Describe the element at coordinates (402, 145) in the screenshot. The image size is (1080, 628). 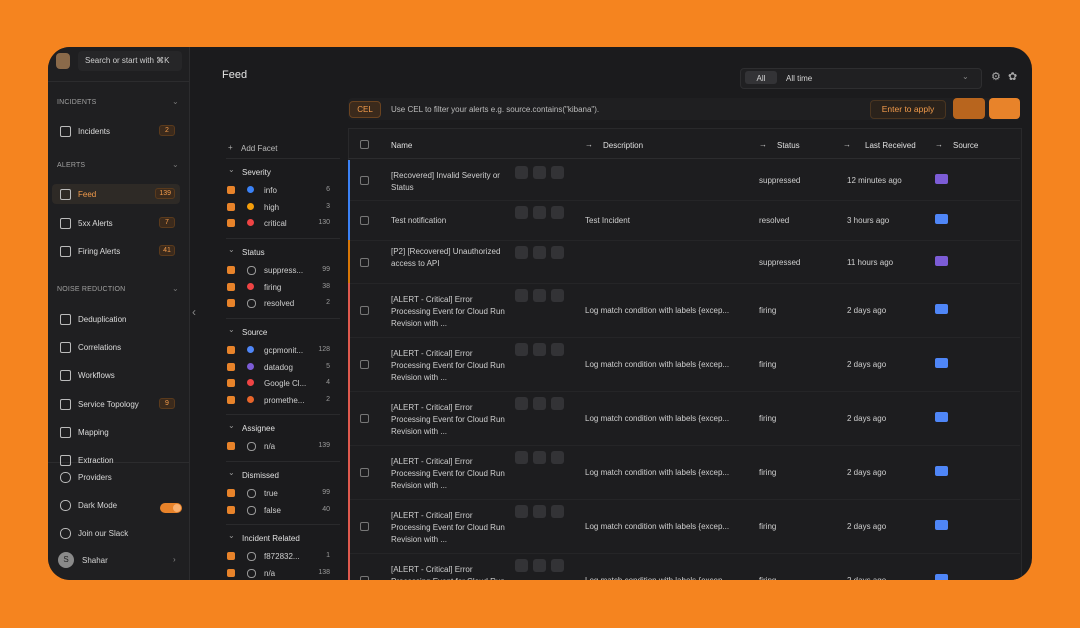
I see `column-header: Name` at that location.